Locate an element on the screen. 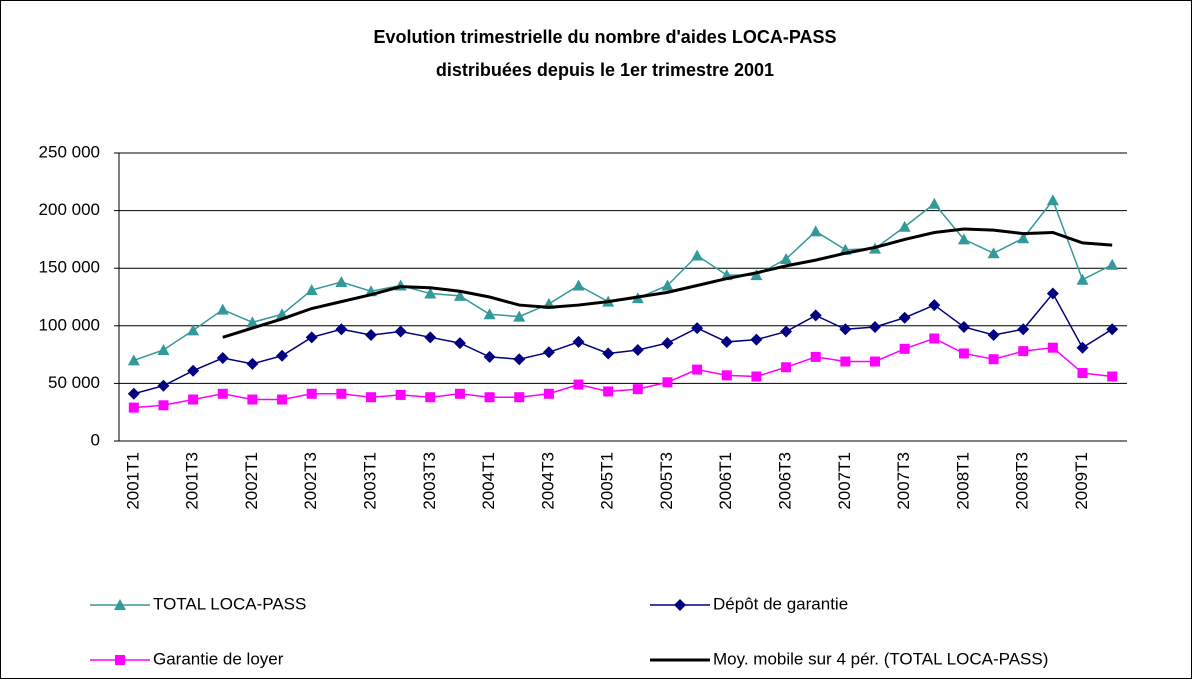  x-tick-label: 2003T3 is located at coordinates (429, 481).